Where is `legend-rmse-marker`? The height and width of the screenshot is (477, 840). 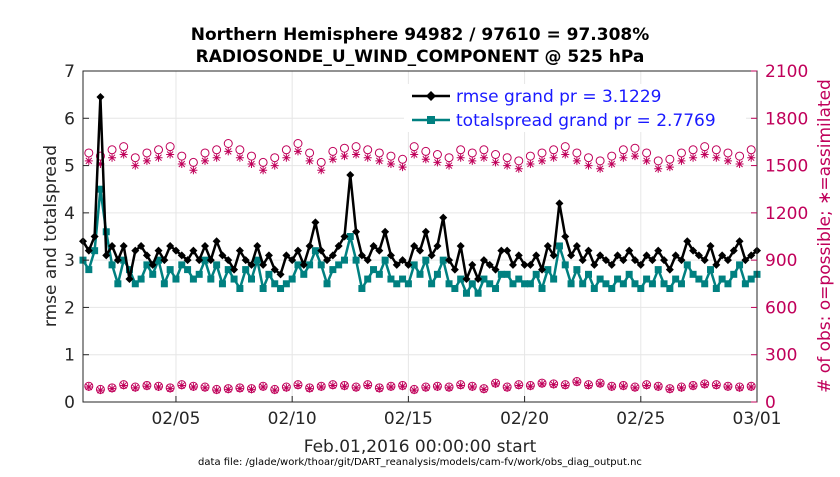
legend-rmse-marker is located at coordinates (431, 96).